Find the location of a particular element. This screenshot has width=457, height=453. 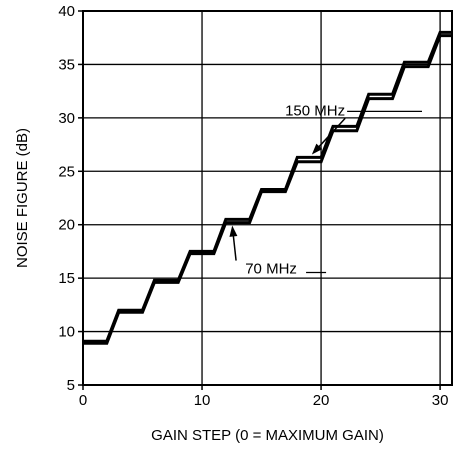

y-tick-label: 30 is located at coordinates (66, 118).